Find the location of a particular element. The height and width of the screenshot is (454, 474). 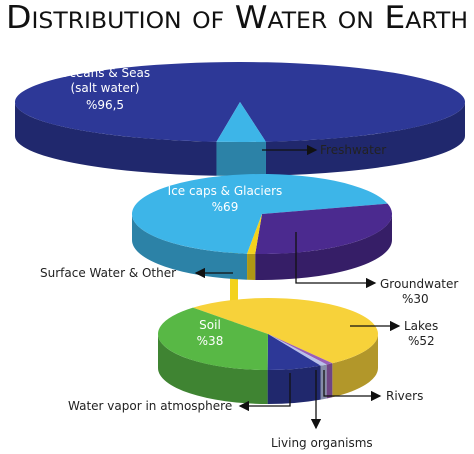

category-label: Water vapor in atmosphere is located at coordinates (150, 406).